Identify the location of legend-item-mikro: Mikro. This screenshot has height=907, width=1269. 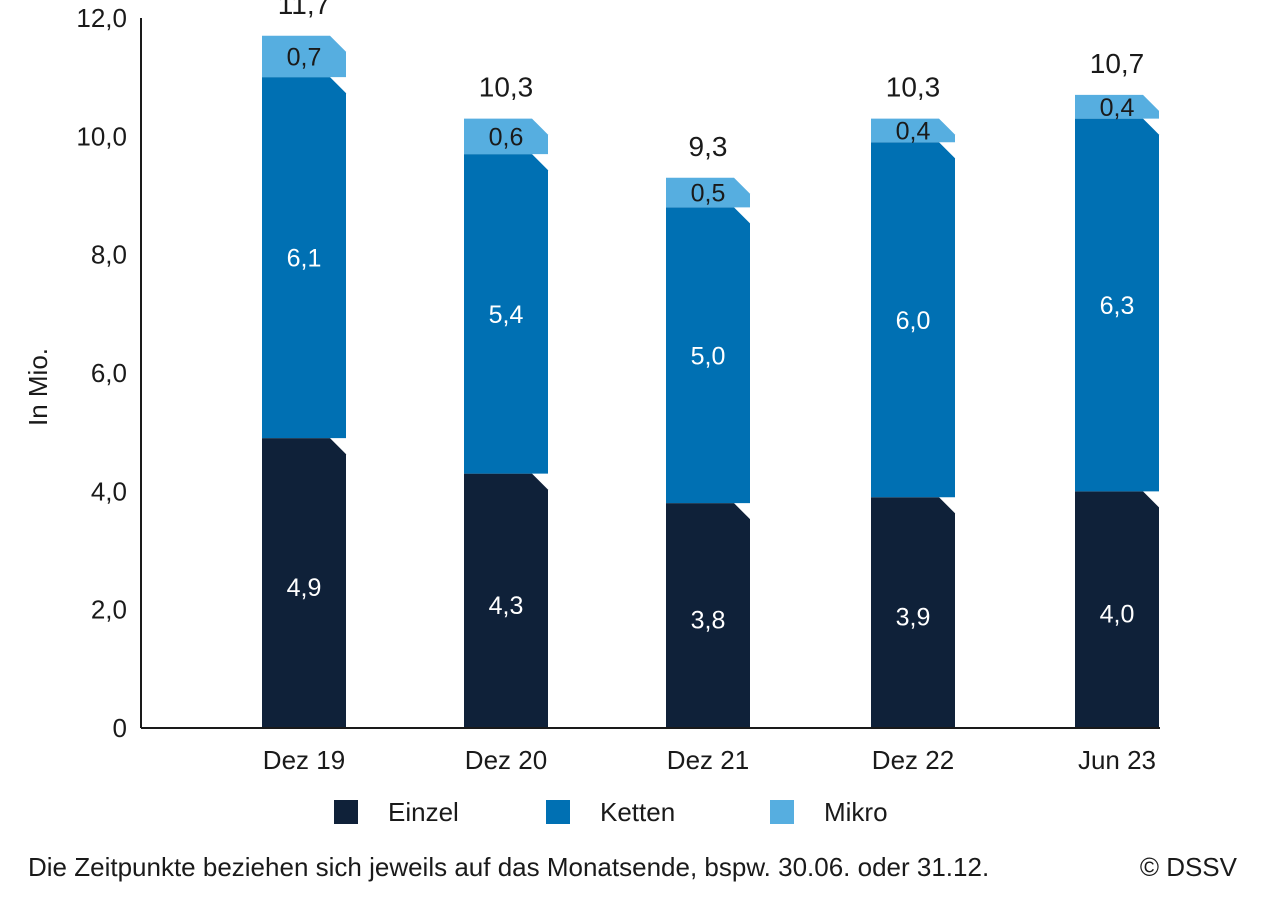
(829, 812).